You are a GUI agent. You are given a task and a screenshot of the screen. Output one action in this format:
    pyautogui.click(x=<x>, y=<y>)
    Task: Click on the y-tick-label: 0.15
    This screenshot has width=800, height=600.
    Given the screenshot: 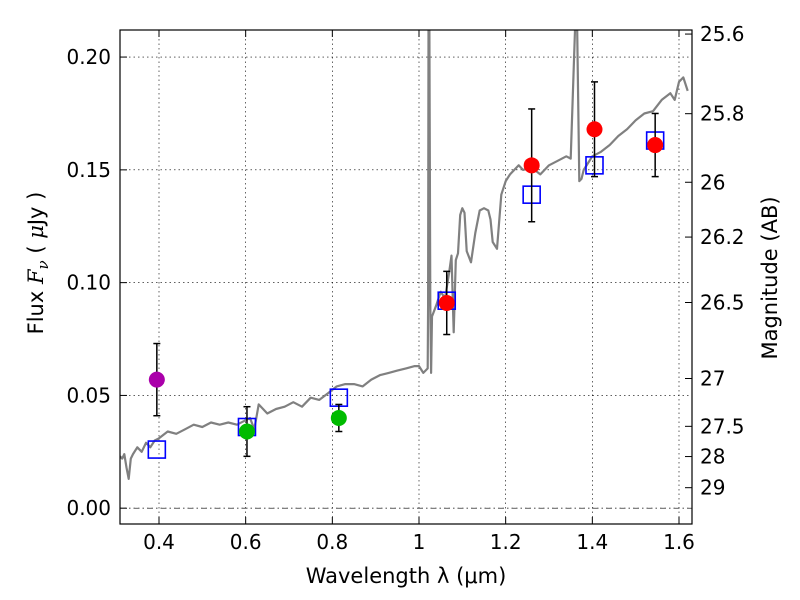 What is the action you would take?
    pyautogui.click(x=88, y=170)
    